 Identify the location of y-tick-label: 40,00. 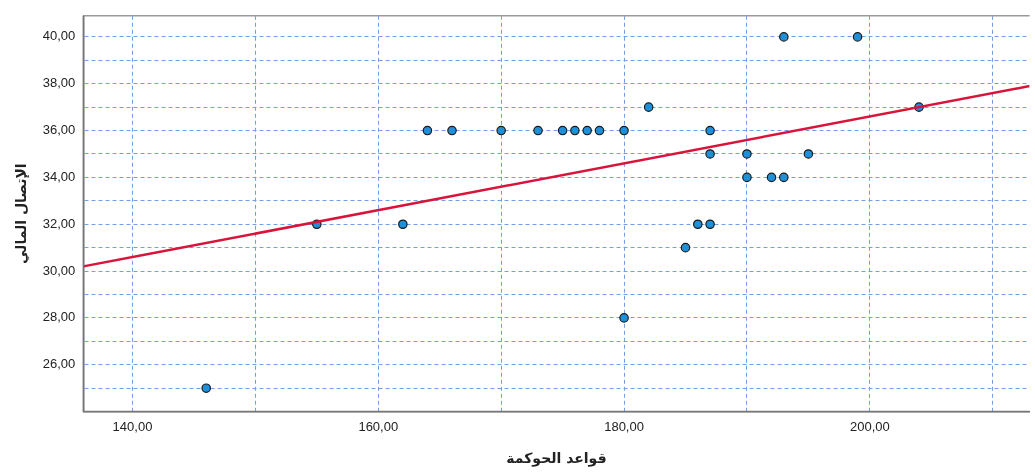
(59, 36).